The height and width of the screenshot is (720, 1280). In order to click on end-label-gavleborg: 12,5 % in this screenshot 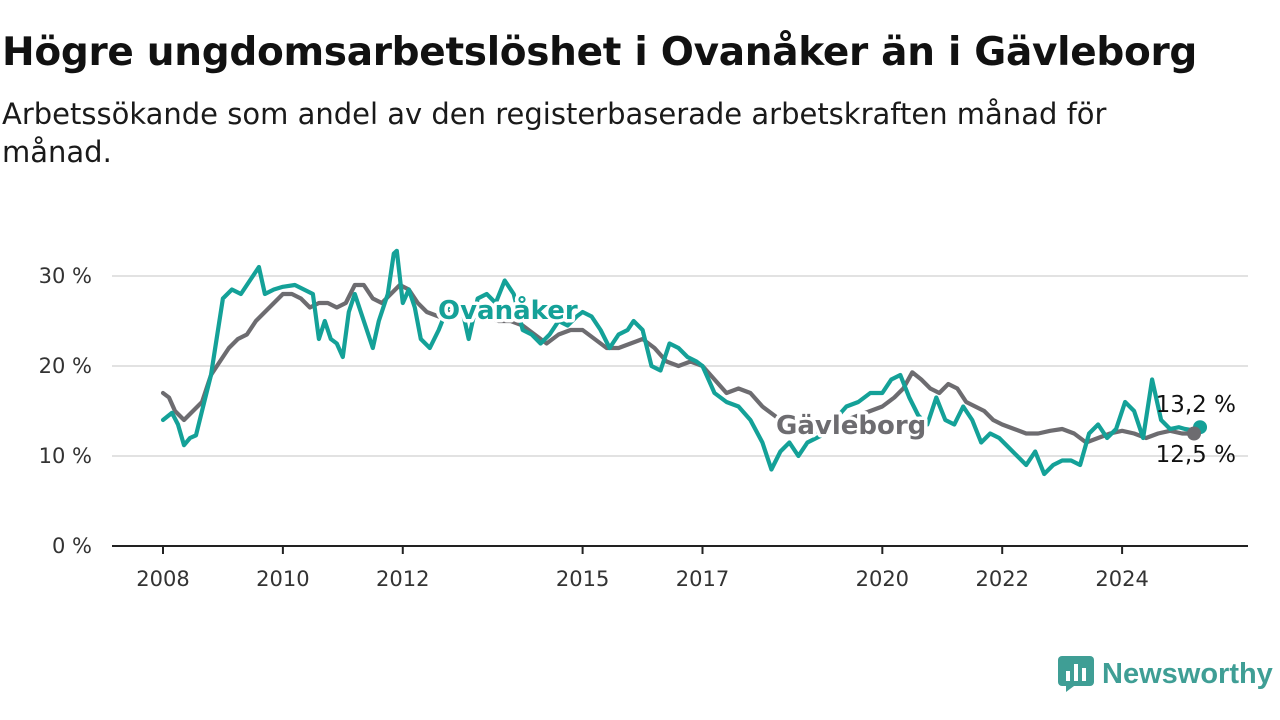, I will do `click(1196, 455)`.